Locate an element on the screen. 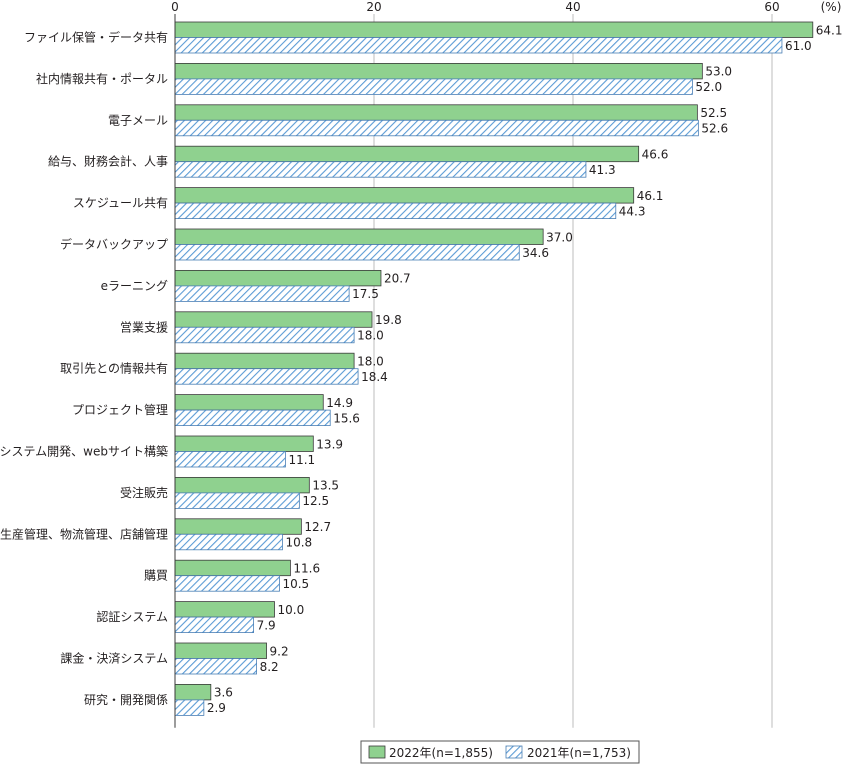 Image resolution: width=850 pixels, height=772 pixels. category-label: 課金・決済システム is located at coordinates (114, 658).